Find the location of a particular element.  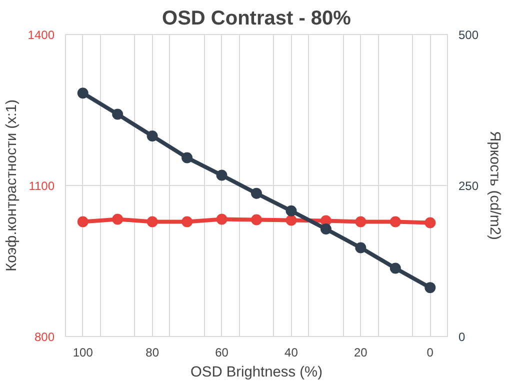

x-tick-label: 40 is located at coordinates (291, 353).